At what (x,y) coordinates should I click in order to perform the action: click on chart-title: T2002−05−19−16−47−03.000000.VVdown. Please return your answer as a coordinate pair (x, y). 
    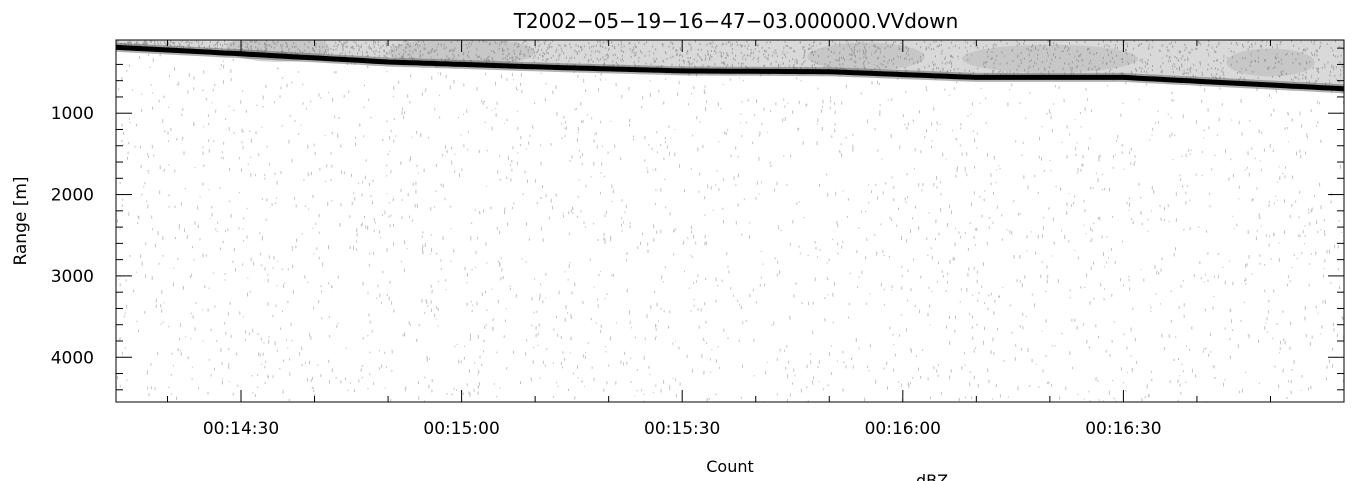
    Looking at the image, I should click on (736, 21).